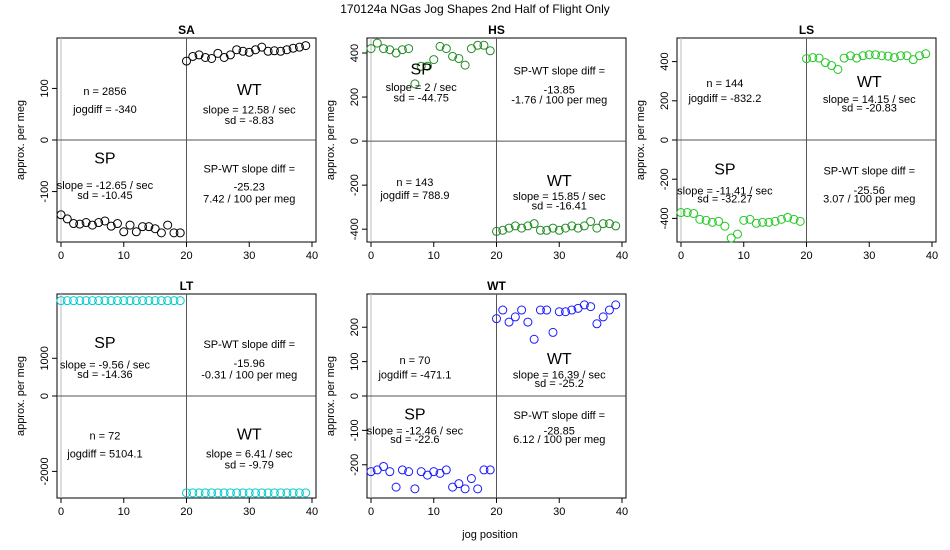  What do you see at coordinates (559, 431) in the screenshot?
I see `panel-annotation: -28.85` at bounding box center [559, 431].